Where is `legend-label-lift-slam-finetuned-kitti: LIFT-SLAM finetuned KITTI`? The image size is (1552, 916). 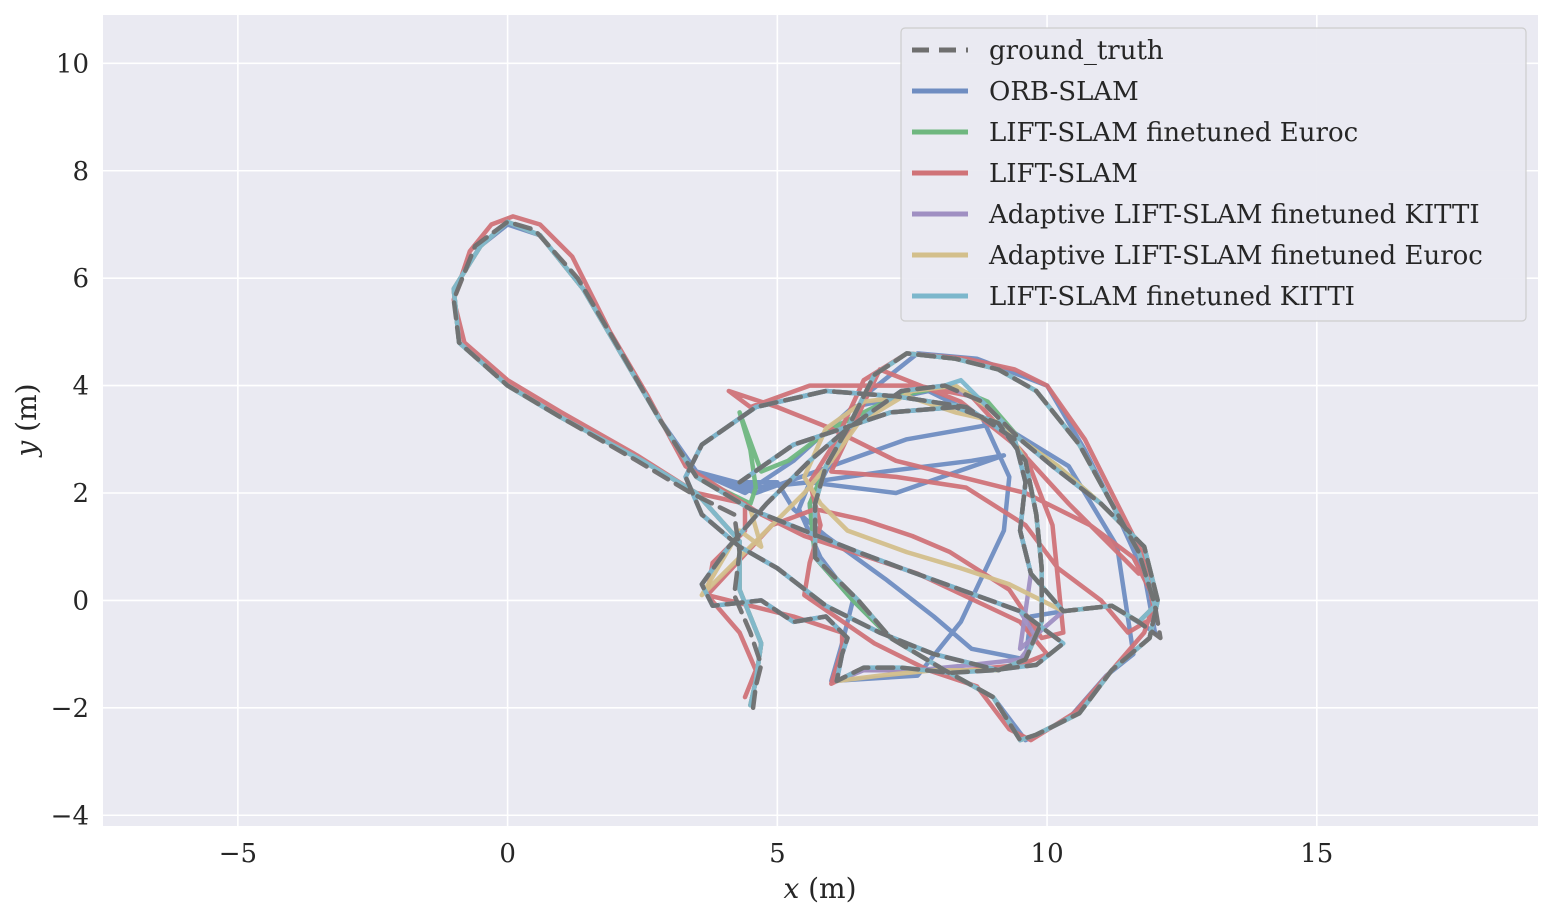 legend-label-lift-slam-finetuned-kitti: LIFT-SLAM finetuned KITTI is located at coordinates (1172, 297).